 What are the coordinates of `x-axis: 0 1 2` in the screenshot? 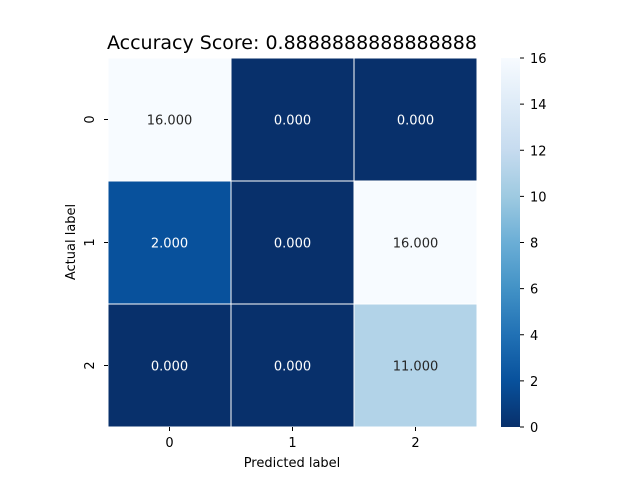 It's located at (292, 439).